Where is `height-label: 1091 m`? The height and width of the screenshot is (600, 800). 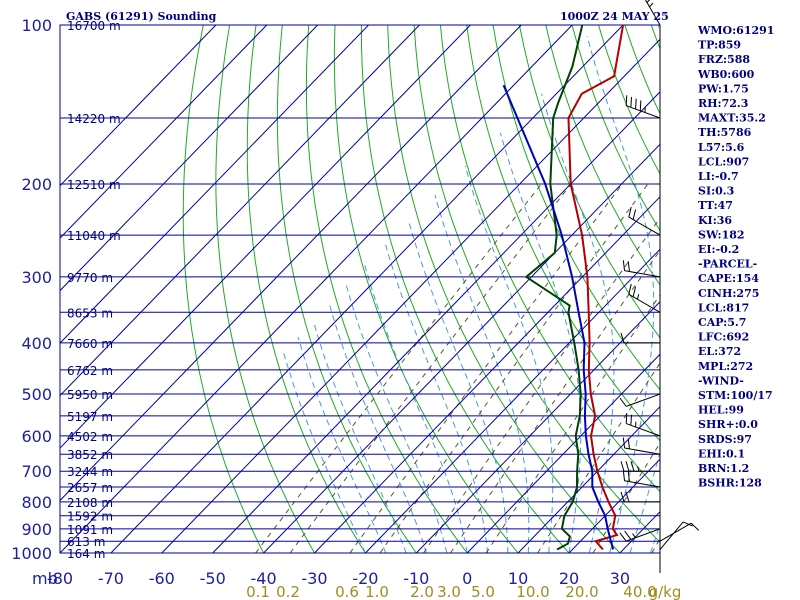
height-label: 1091 m is located at coordinates (90, 530).